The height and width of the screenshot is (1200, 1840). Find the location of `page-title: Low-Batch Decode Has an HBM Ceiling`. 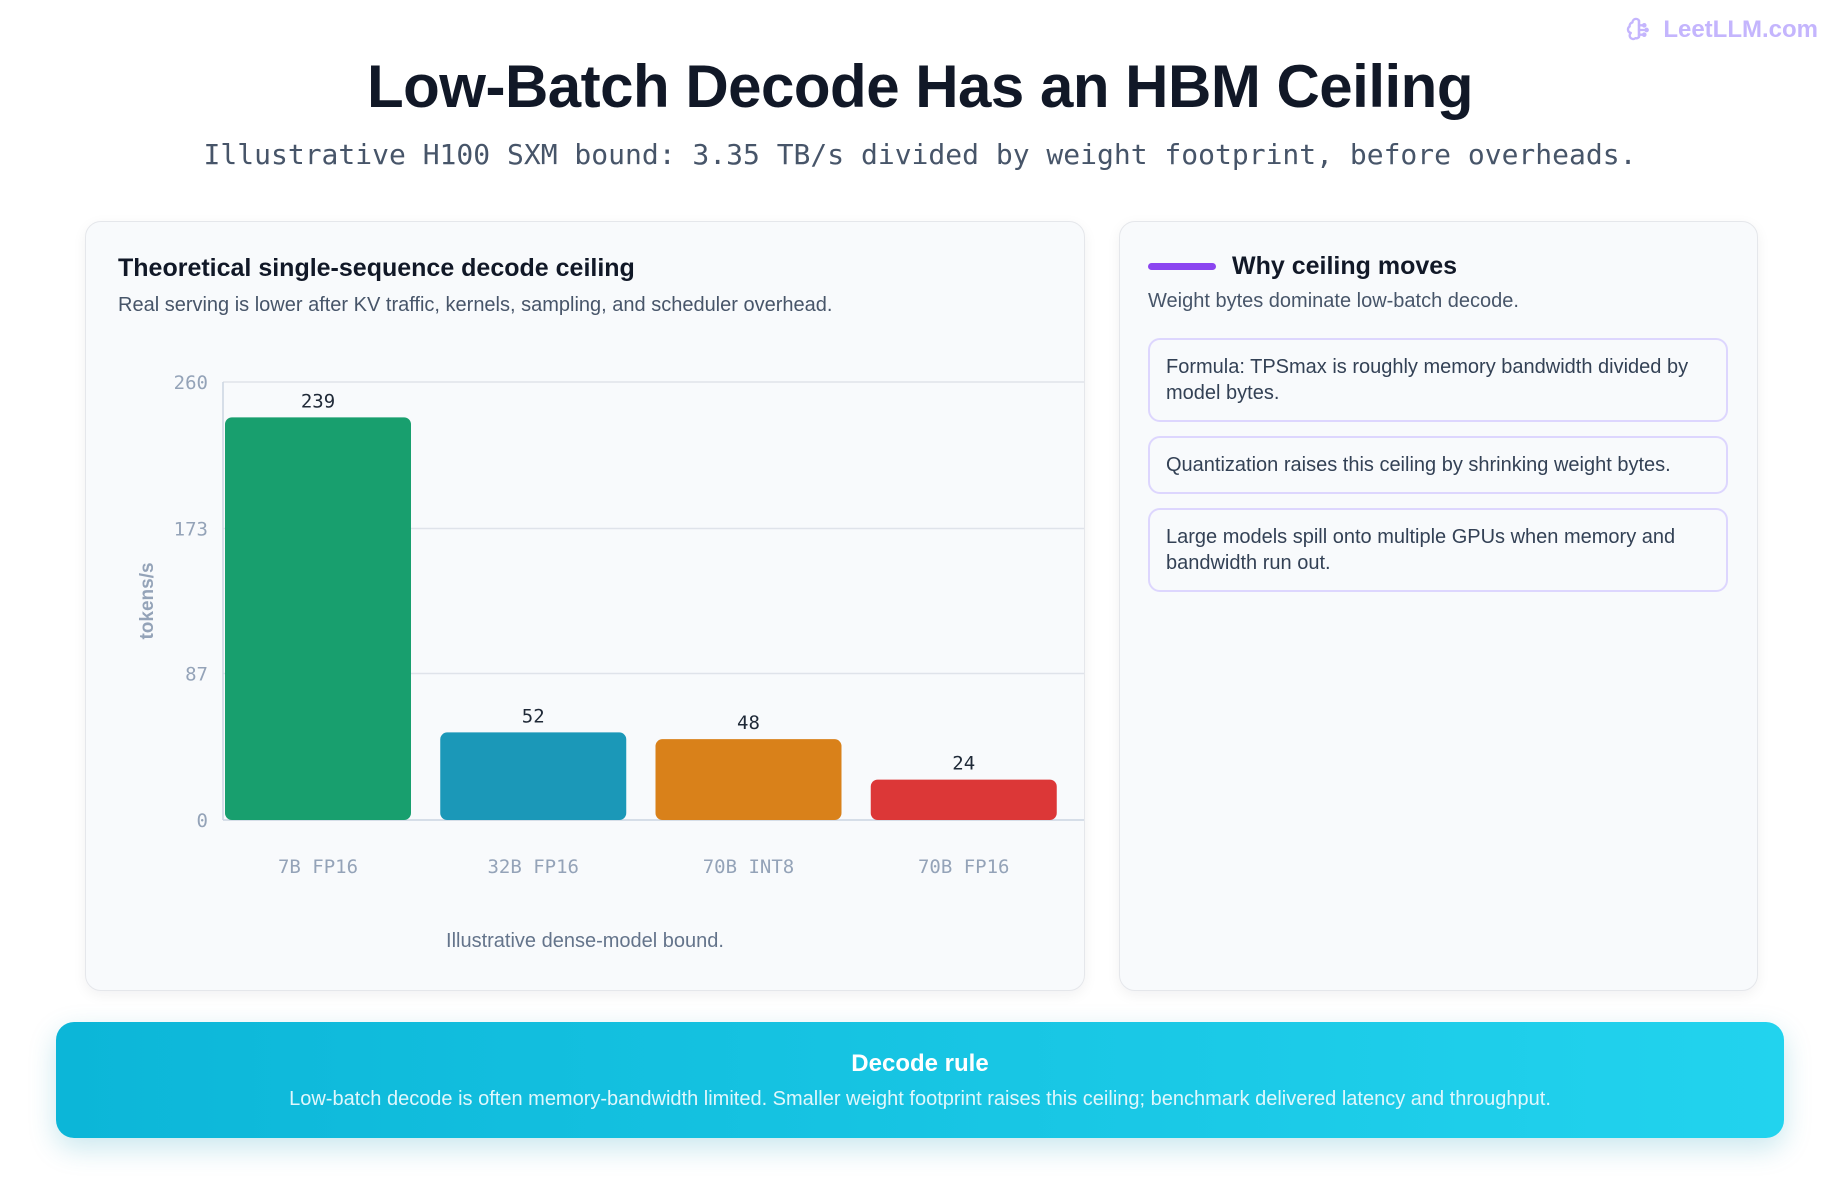

page-title: Low-Batch Decode Has an HBM Ceiling is located at coordinates (920, 86).